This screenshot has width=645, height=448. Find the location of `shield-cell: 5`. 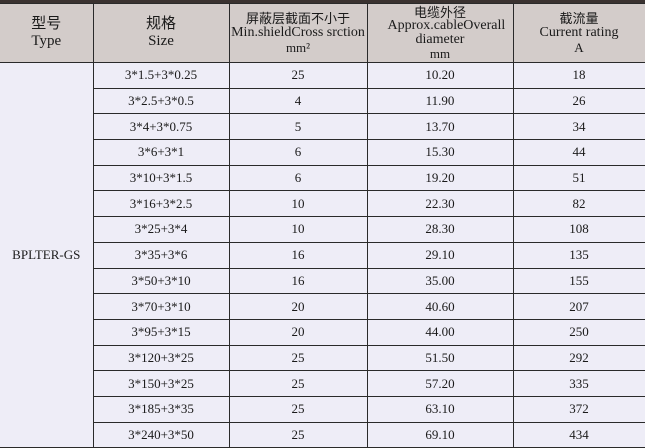

shield-cell: 5 is located at coordinates (298, 127).